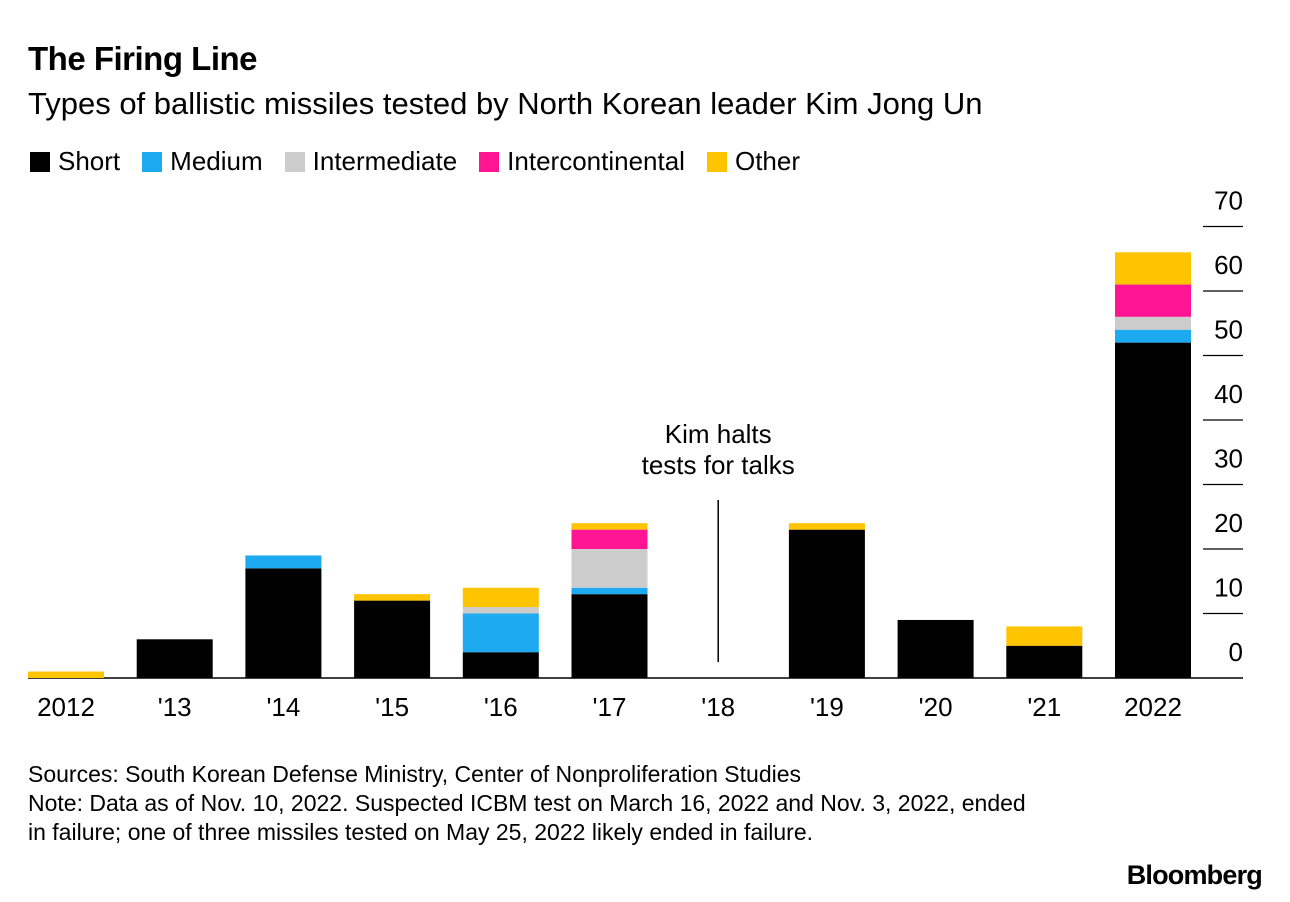 The width and height of the screenshot is (1290, 902). I want to click on legend-label-short: Short, so click(89, 161).